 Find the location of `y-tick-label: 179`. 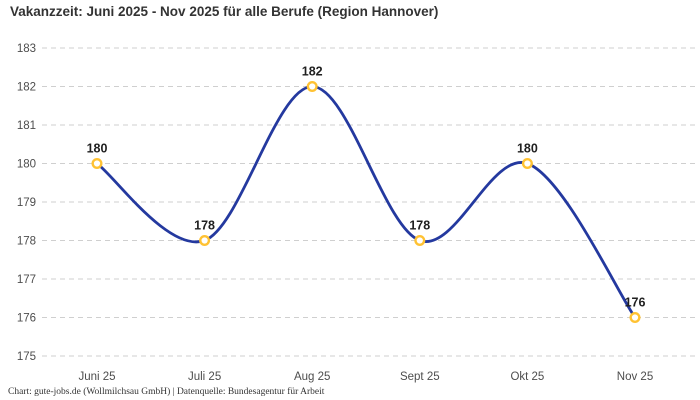

y-tick-label: 179 is located at coordinates (26, 203).